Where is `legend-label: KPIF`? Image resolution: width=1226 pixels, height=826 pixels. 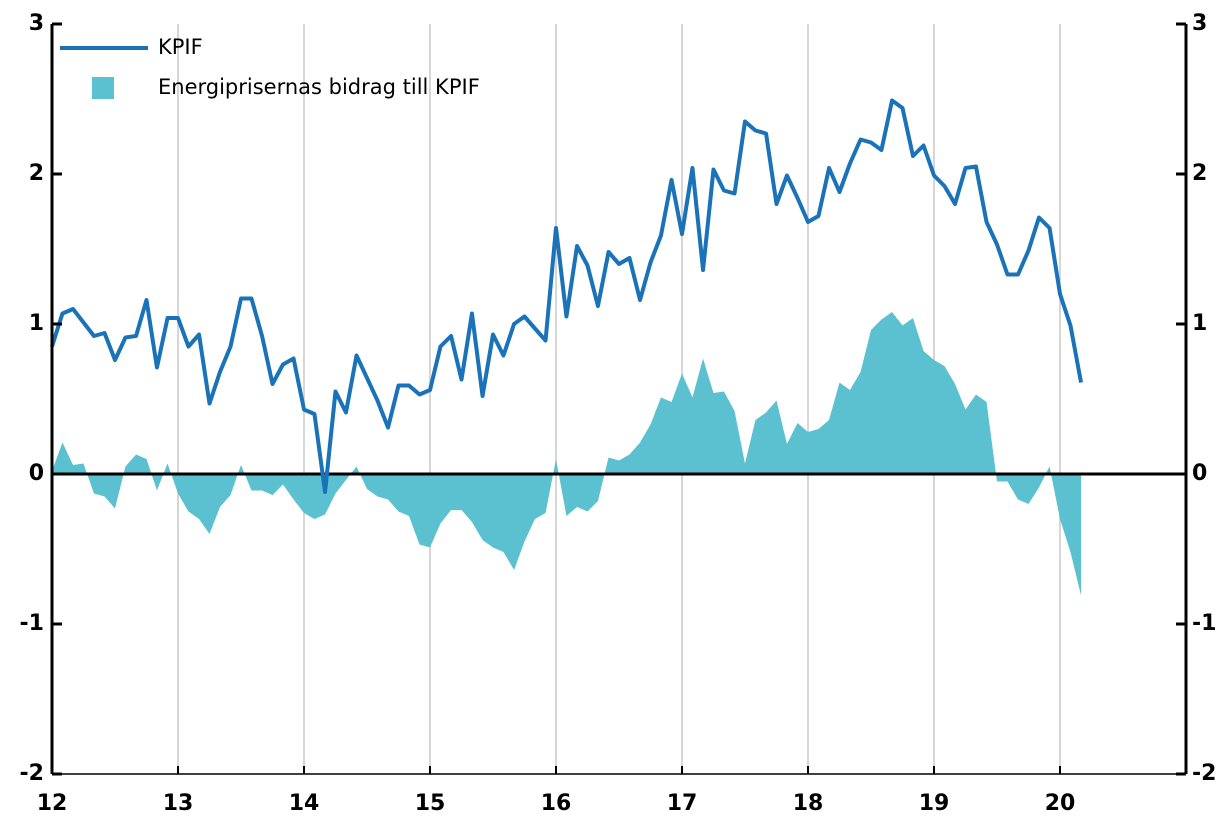
legend-label: KPIF is located at coordinates (180, 47).